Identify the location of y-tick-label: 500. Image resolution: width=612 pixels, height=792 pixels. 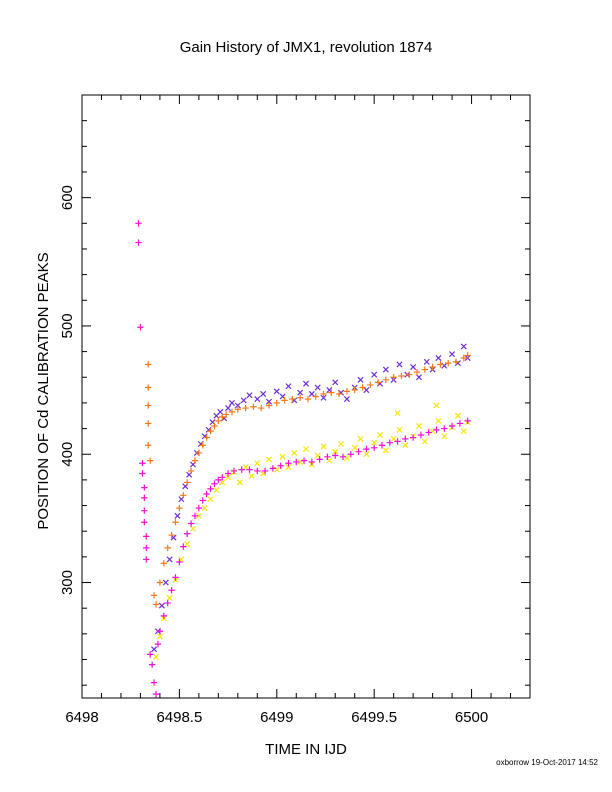
(67, 325).